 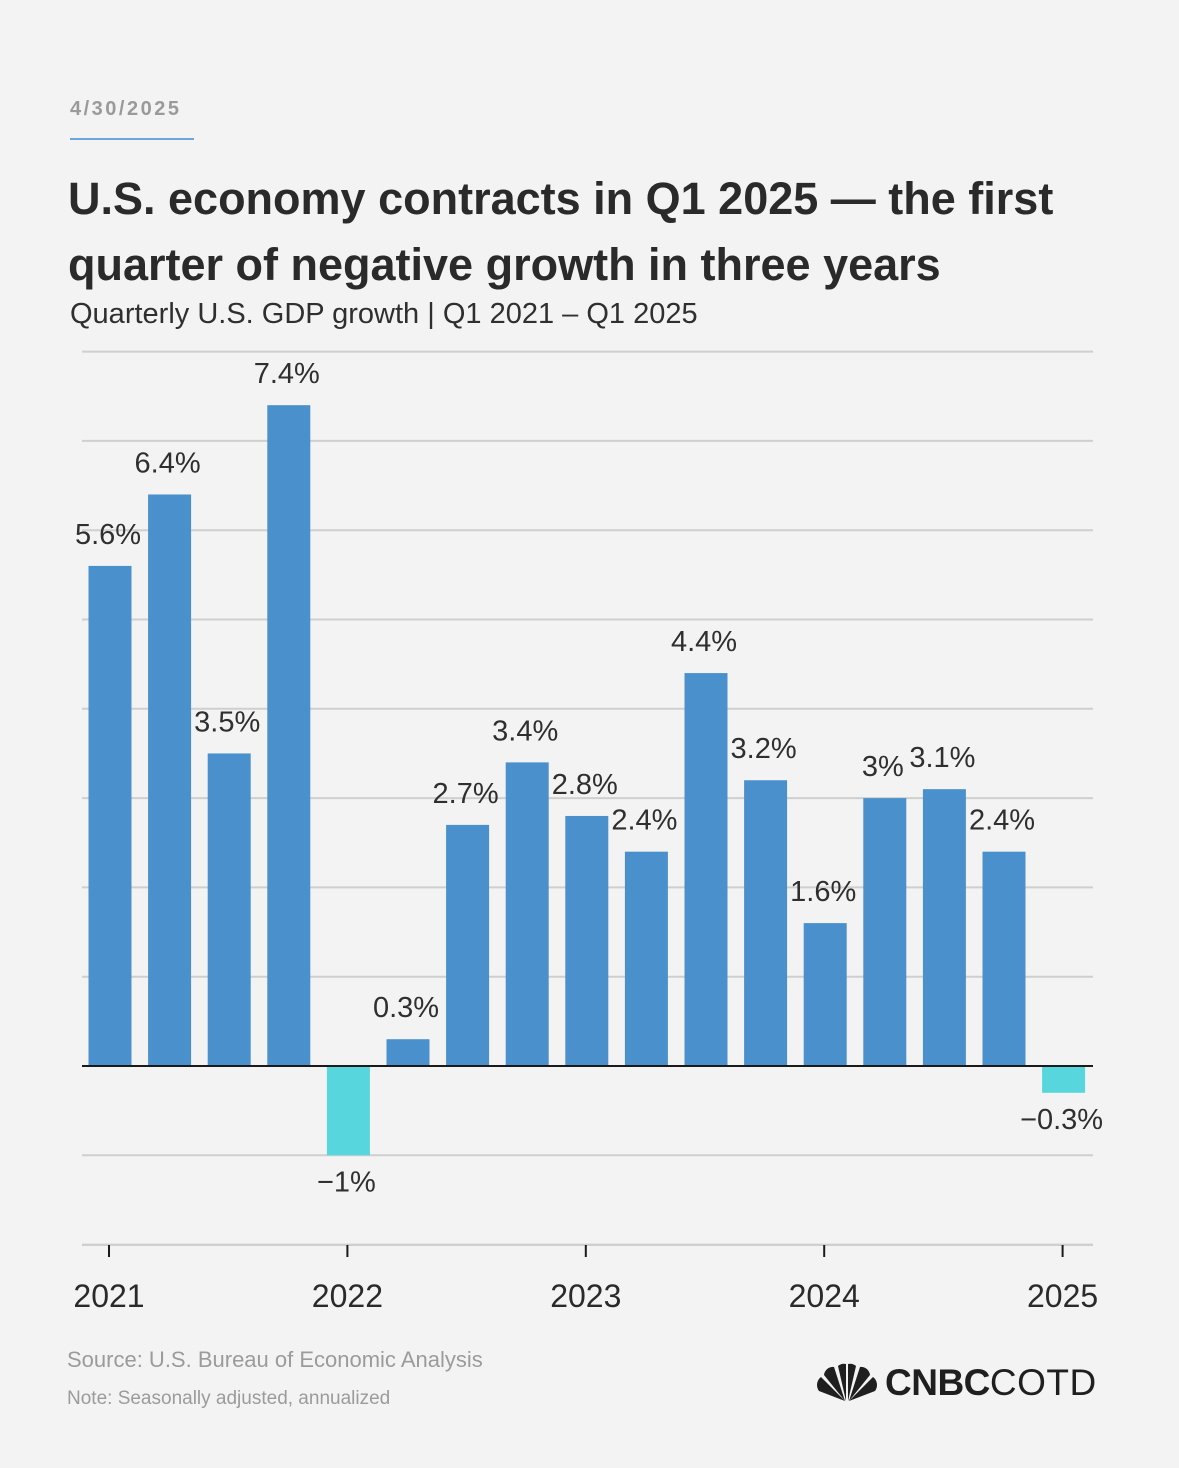 I want to click on data-label: 7.4%, so click(x=287, y=374).